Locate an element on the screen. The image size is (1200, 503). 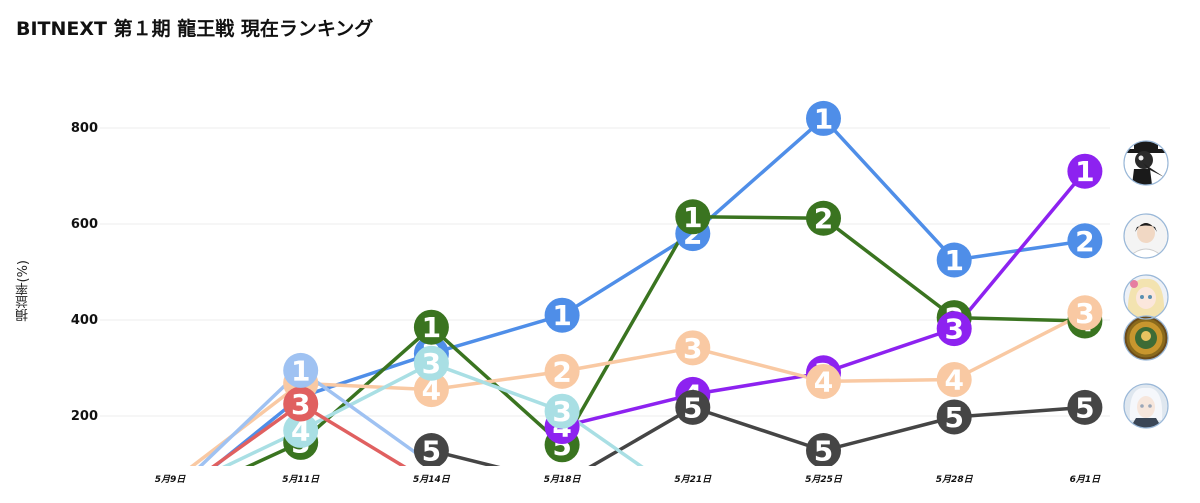
hair is located at coordinates (1146, 227).